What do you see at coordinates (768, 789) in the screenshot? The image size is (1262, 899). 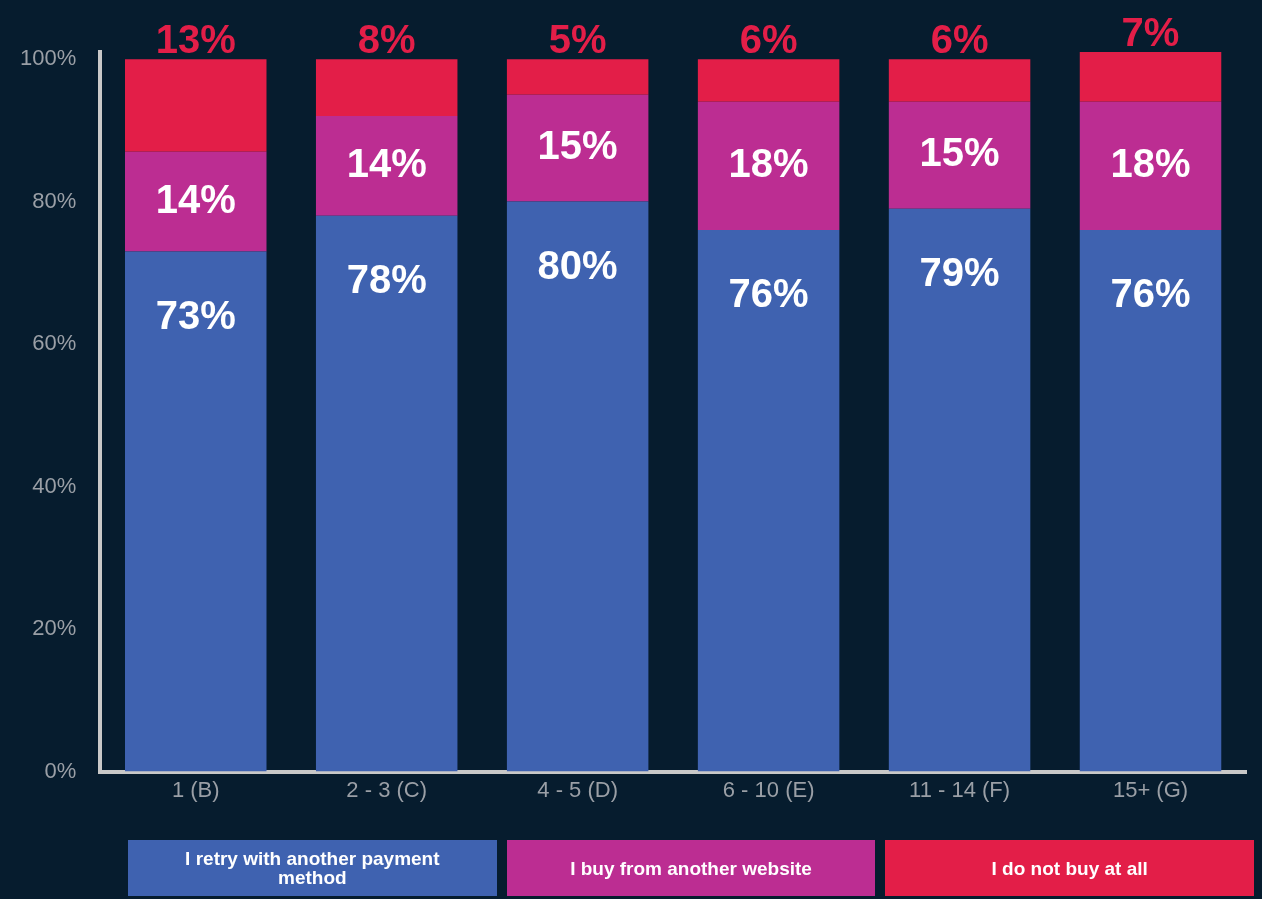 I see `x-tick-label: 6 - 10 (E)` at bounding box center [768, 789].